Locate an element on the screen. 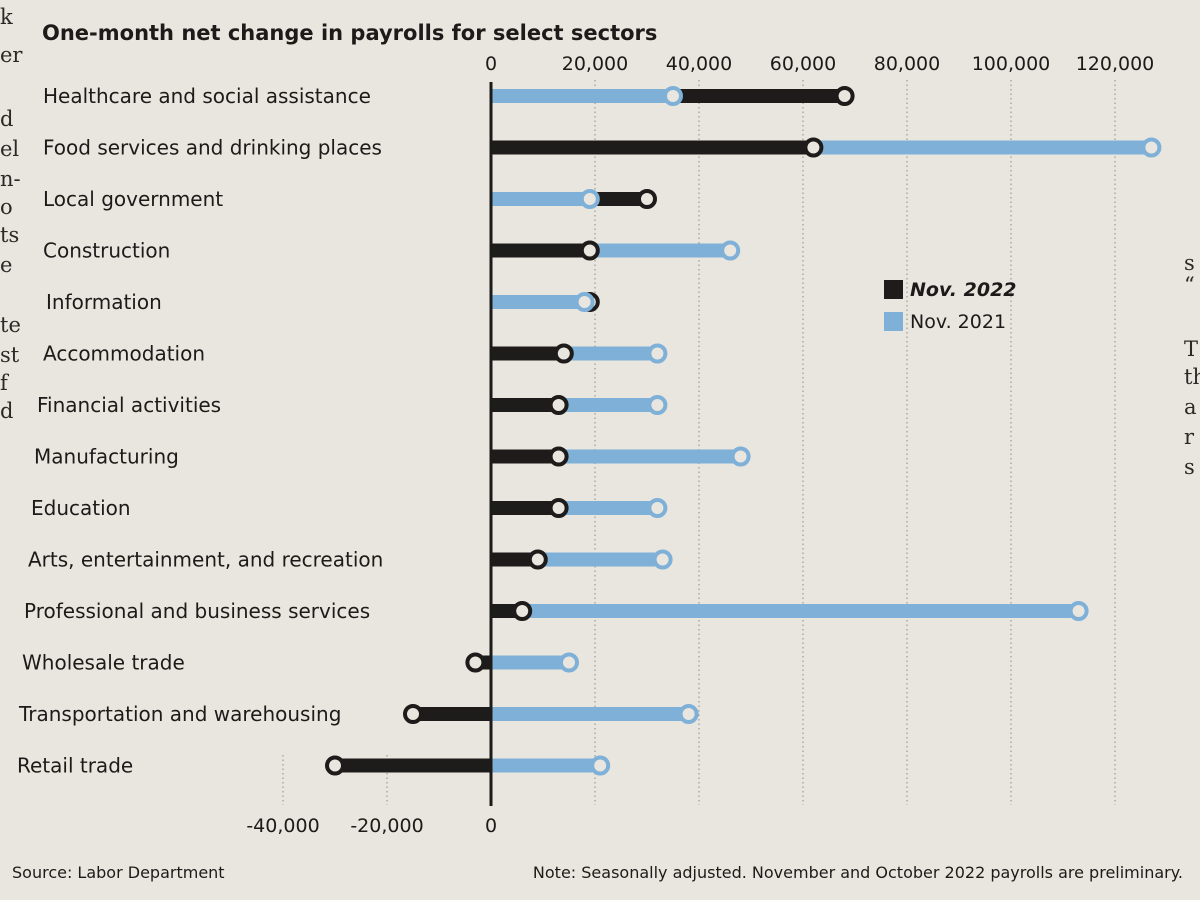  legend-swatch-nov-2021 is located at coordinates (893, 321).